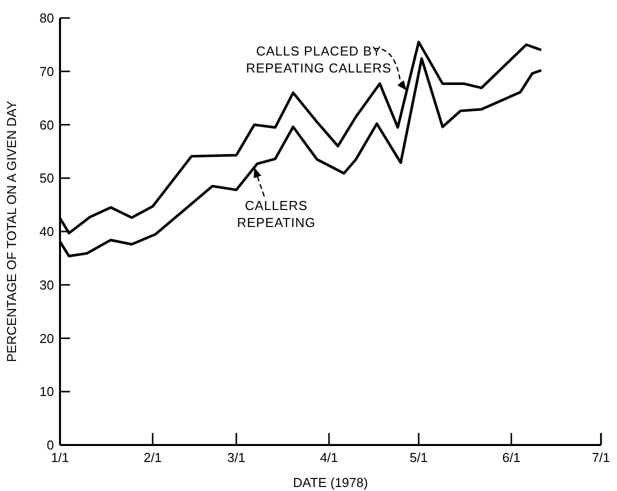  Describe the element at coordinates (47, 284) in the screenshot. I see `y-tick-label: 30` at that location.